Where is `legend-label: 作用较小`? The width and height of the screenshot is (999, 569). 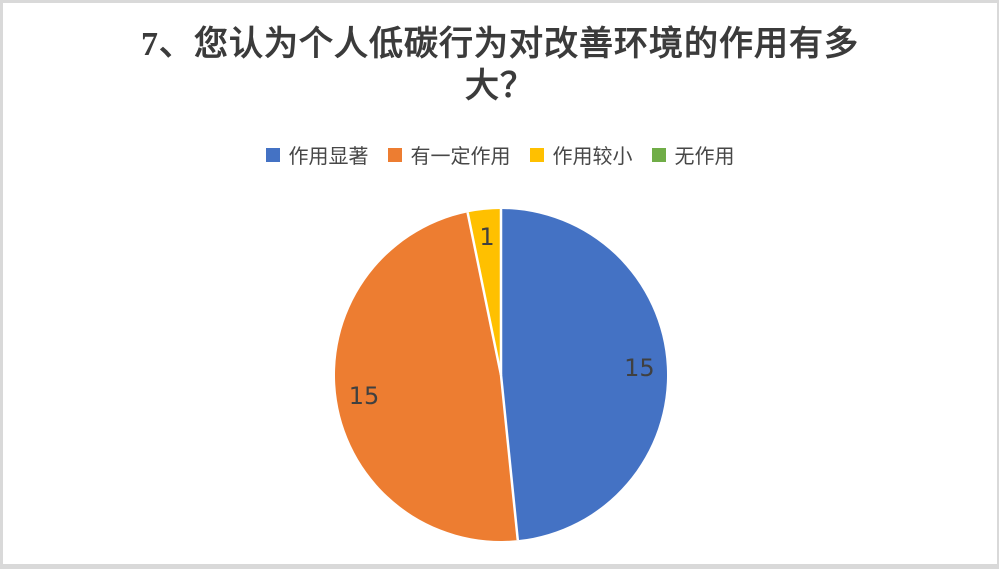 legend-label: 作用较小 is located at coordinates (592, 157).